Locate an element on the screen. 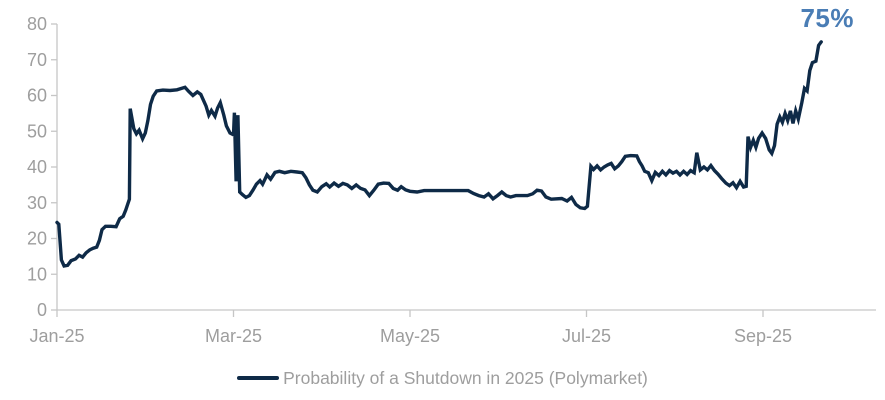 The height and width of the screenshot is (400, 885). legend-line-icon is located at coordinates (258, 378).